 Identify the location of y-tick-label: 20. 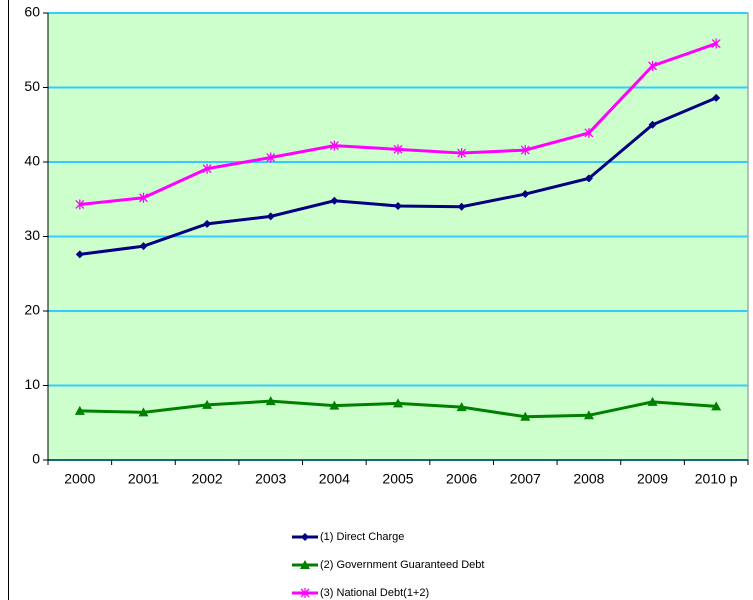
(32, 310).